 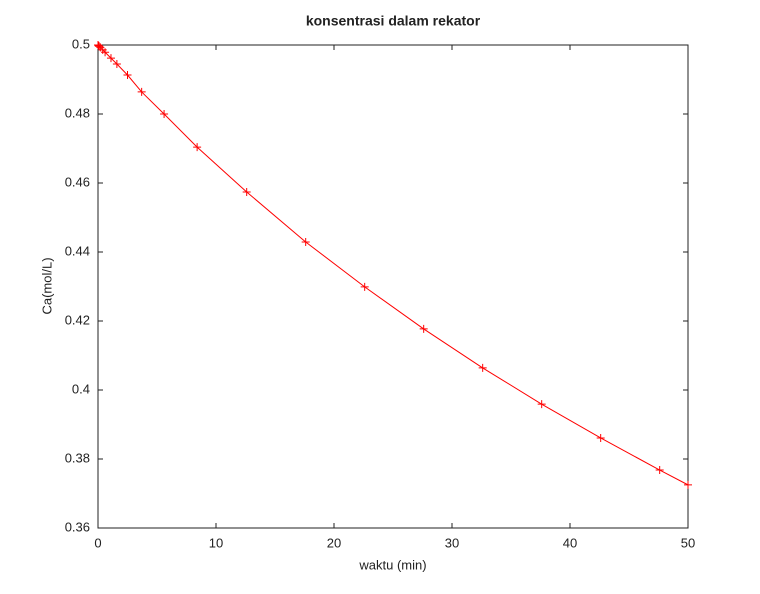 I want to click on y-tick-label: 0.46, so click(x=77, y=181).